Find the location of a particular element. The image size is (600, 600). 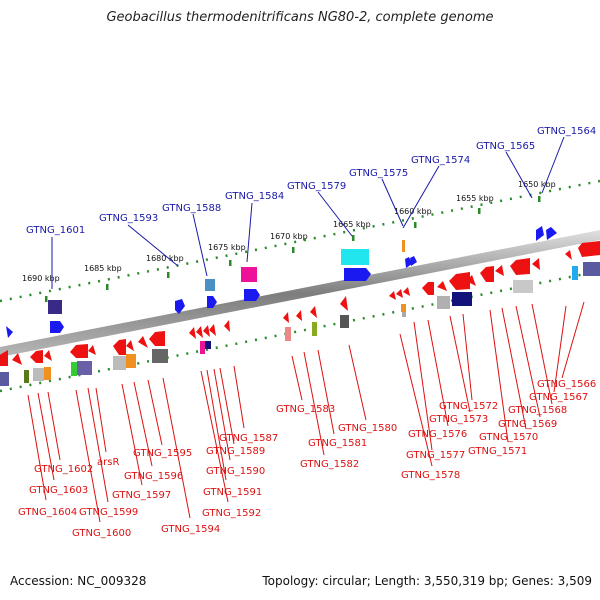

gene-label: GTNG_1576 is located at coordinates (437, 434).